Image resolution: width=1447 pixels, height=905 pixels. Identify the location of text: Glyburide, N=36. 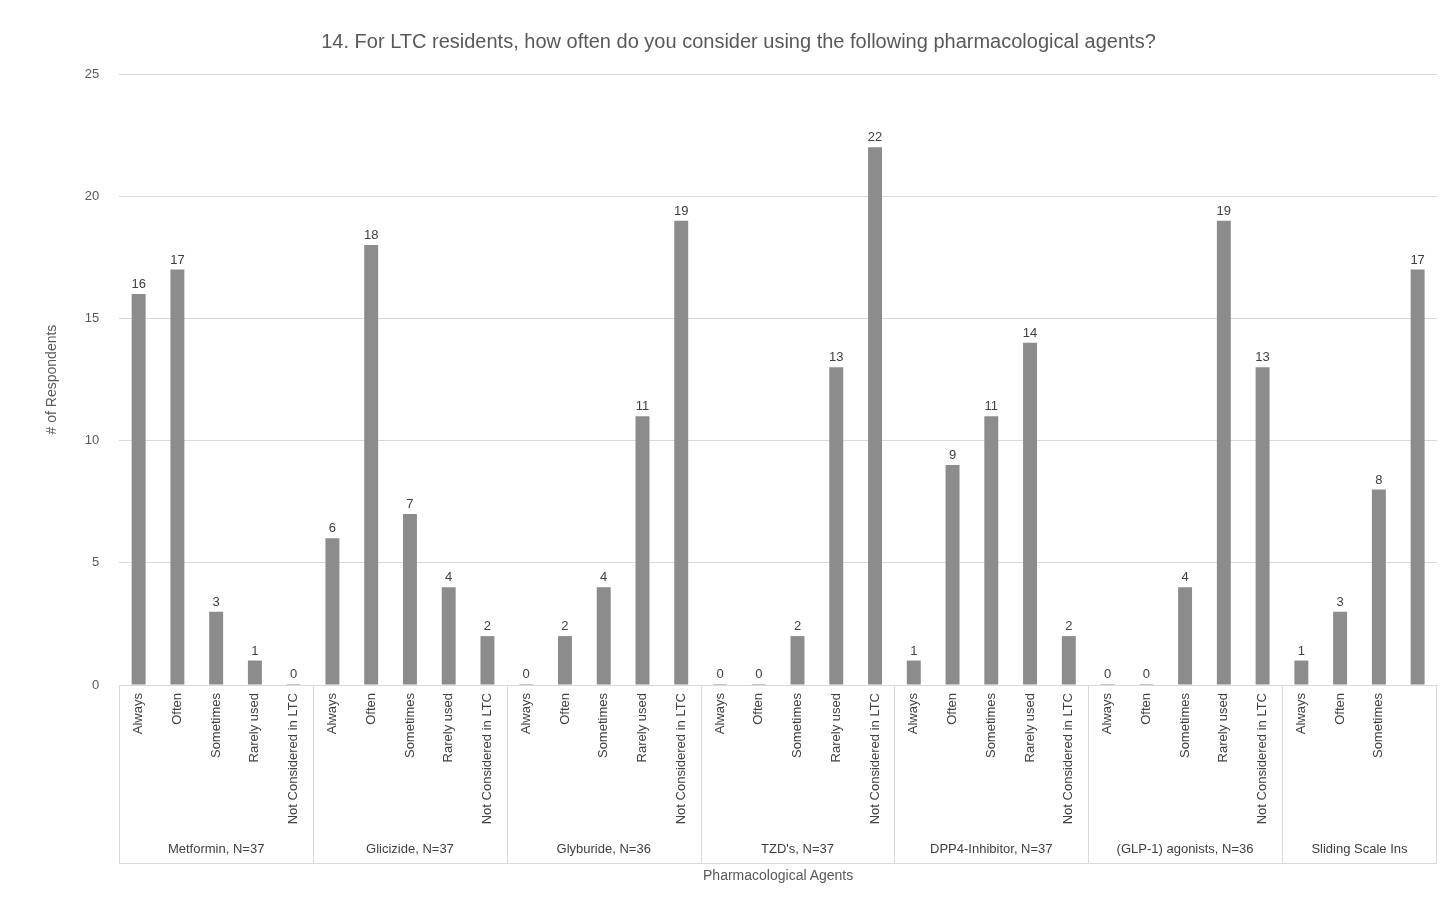
(603, 848).